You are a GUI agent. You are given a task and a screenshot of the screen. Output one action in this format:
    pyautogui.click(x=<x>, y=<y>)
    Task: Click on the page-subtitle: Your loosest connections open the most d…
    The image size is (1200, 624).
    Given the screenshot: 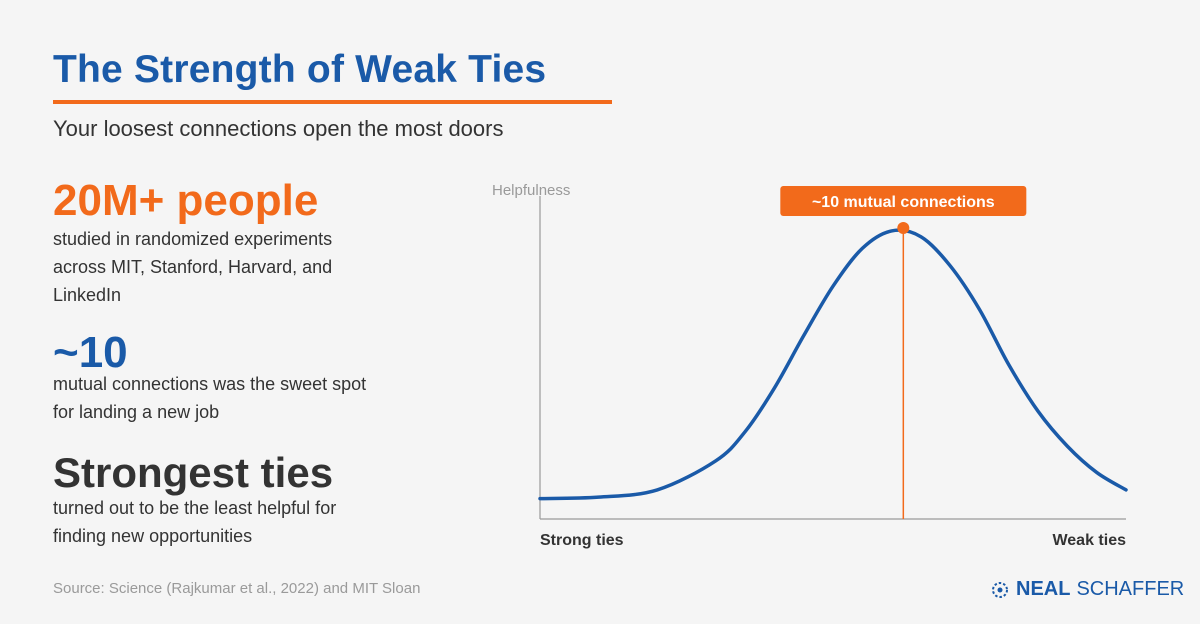 What is the action you would take?
    pyautogui.click(x=278, y=128)
    